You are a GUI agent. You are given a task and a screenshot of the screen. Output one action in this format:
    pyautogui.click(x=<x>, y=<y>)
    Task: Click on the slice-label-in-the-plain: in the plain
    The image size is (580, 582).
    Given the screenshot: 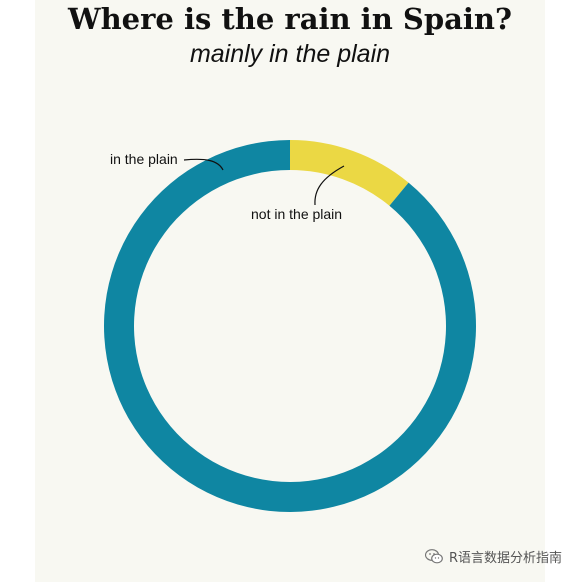 What is the action you would take?
    pyautogui.click(x=144, y=159)
    